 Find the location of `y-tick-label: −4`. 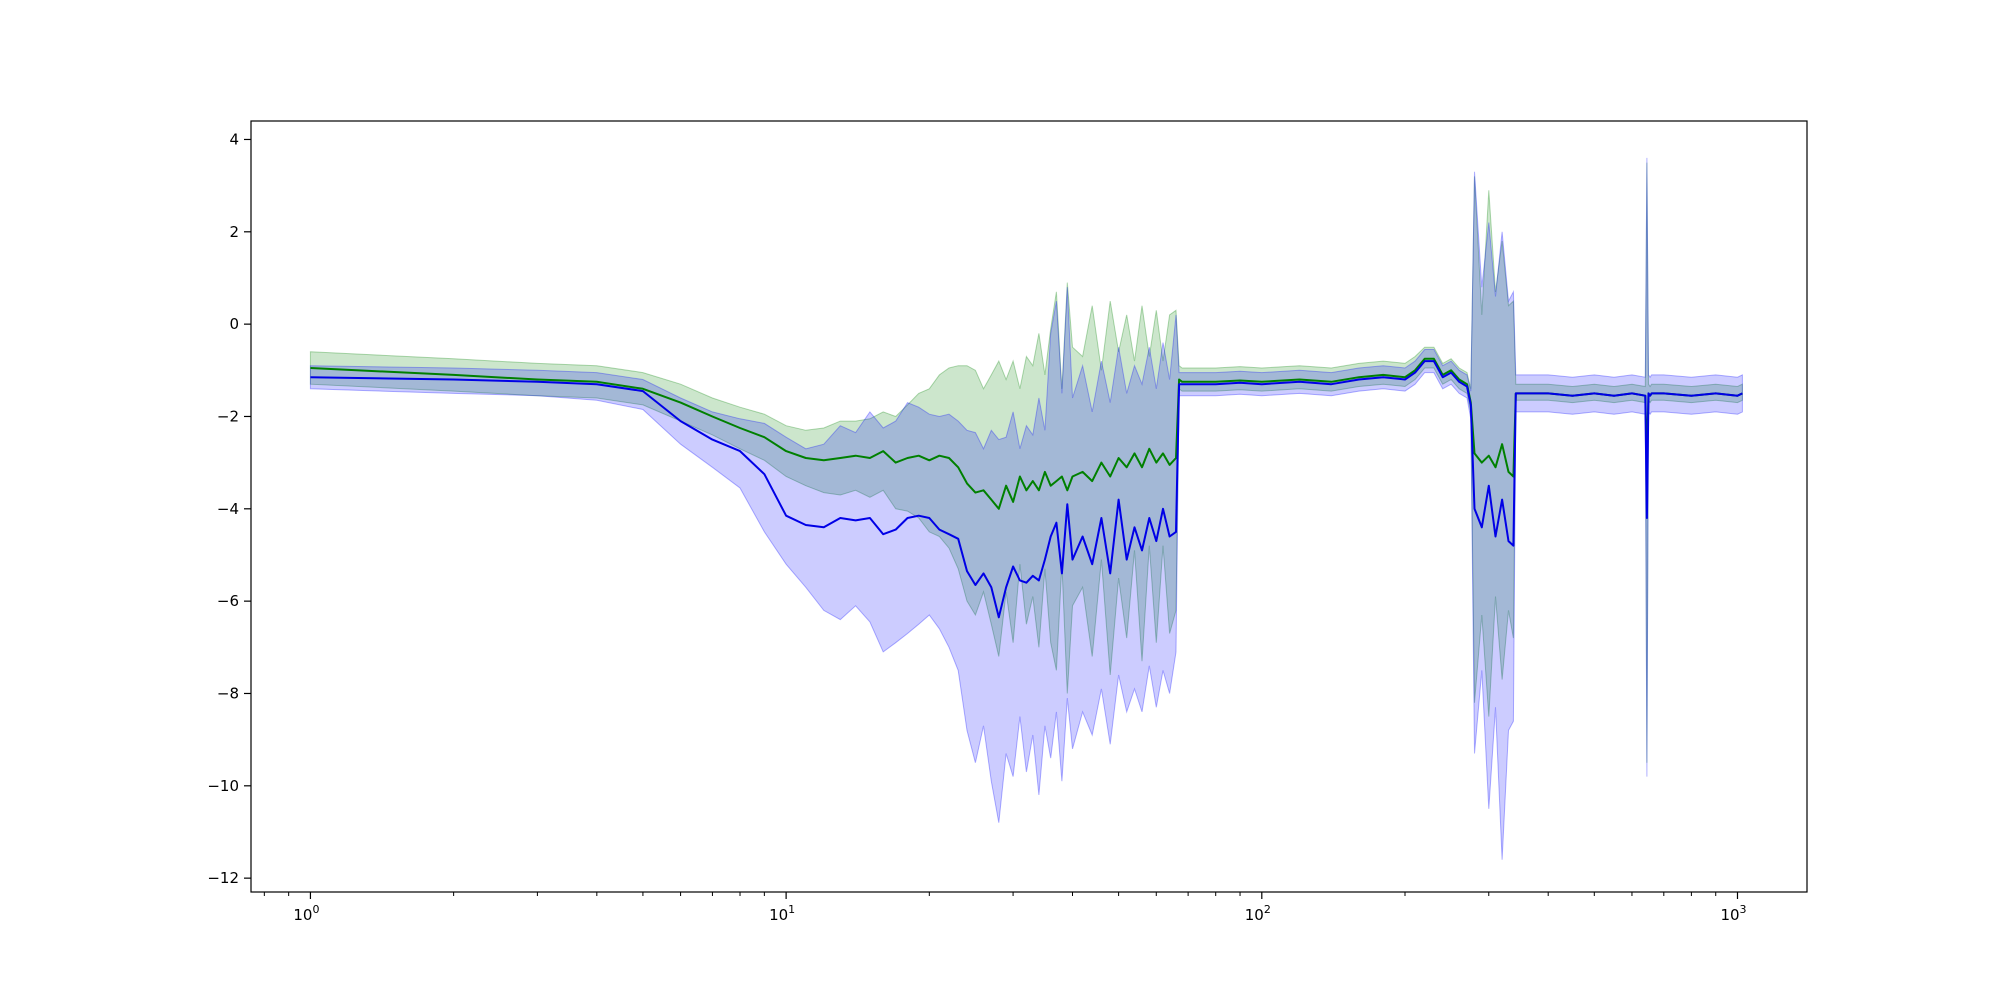

y-tick-label: −4 is located at coordinates (228, 509).